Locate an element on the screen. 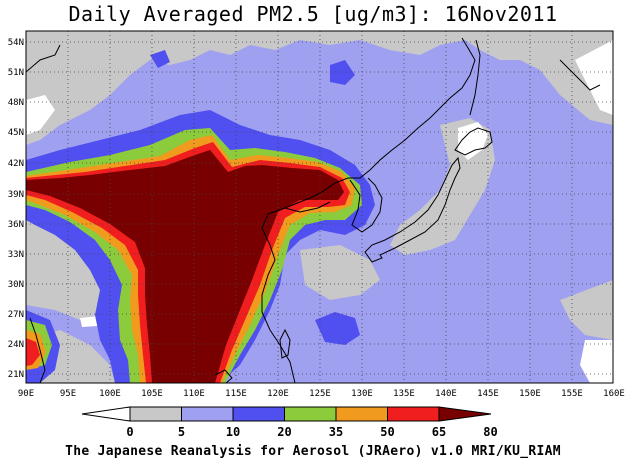 This screenshot has height=466, width=626. coast-taiwan is located at coordinates (285, 343).